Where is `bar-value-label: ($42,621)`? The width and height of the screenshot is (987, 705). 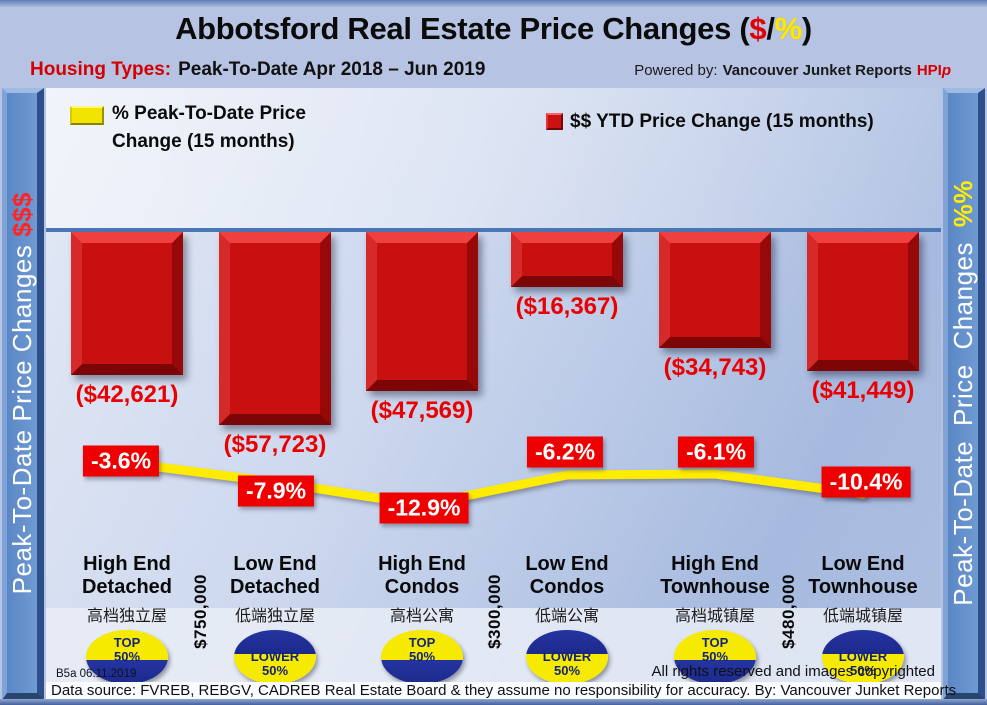 bar-value-label: ($42,621) is located at coordinates (127, 394).